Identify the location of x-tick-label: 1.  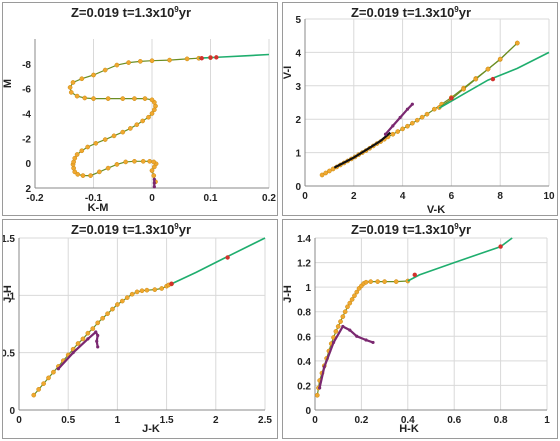
(118, 420).